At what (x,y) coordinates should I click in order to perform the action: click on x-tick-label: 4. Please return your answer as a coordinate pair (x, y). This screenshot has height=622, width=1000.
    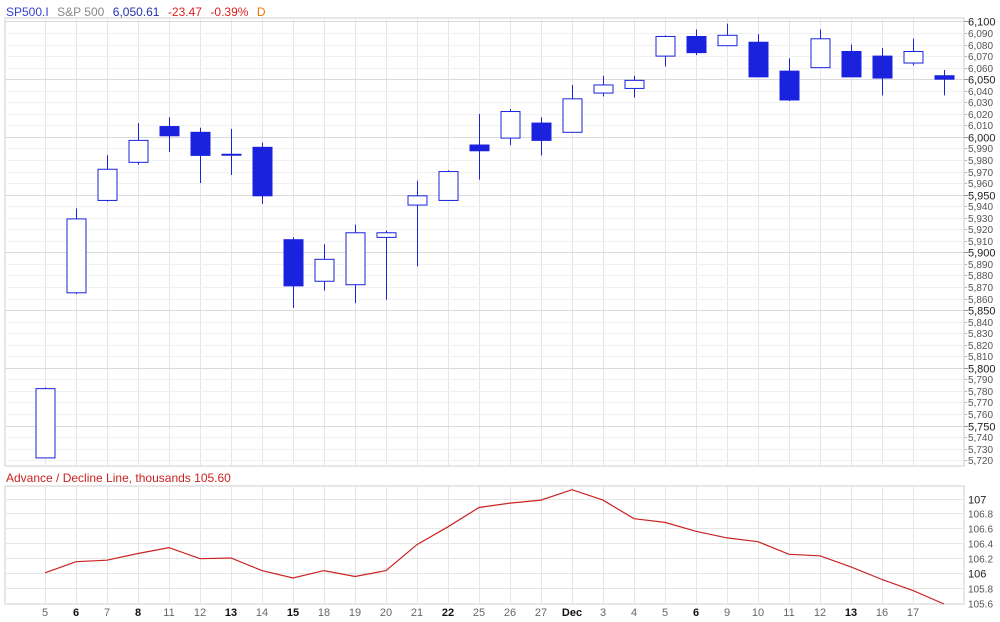
    Looking at the image, I should click on (634, 613).